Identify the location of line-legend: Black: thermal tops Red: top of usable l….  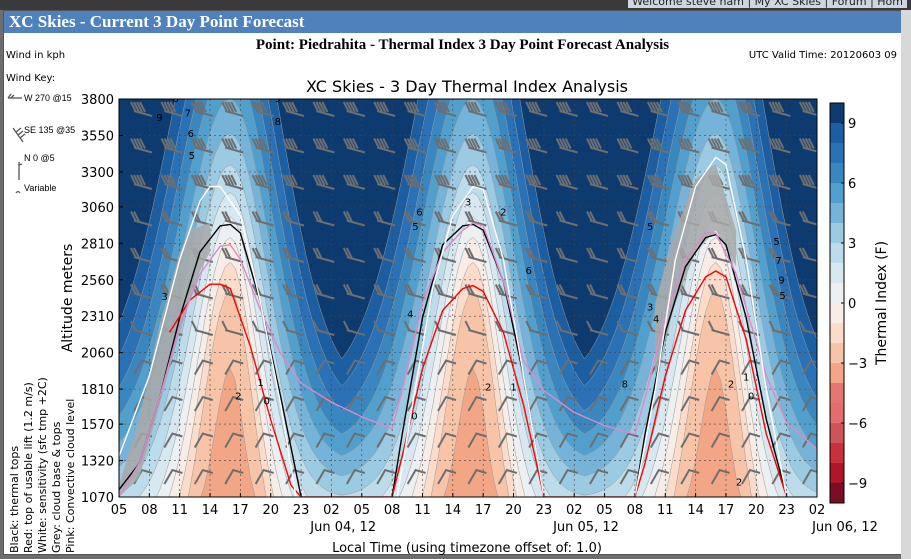
(42, 465).